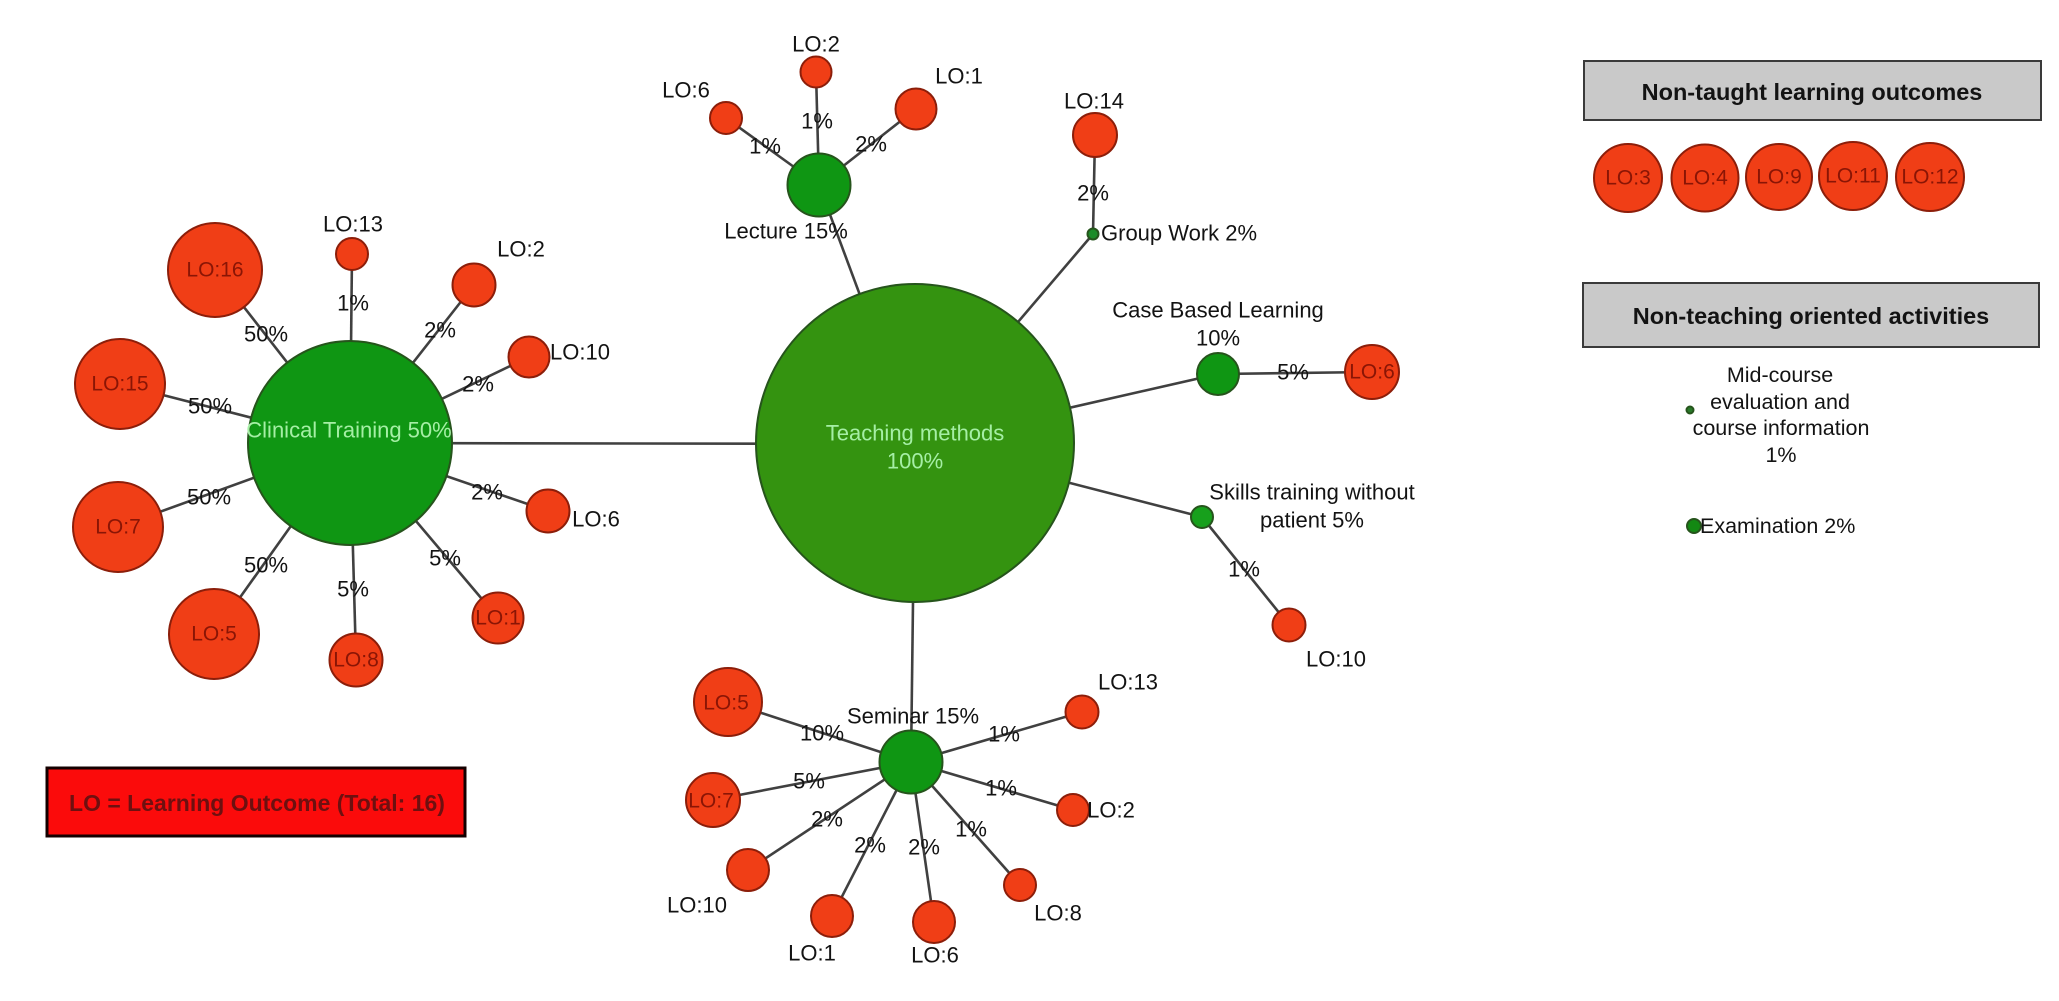 The width and height of the screenshot is (2059, 1001). I want to click on svg-text: Lecture 15%, so click(786, 231).